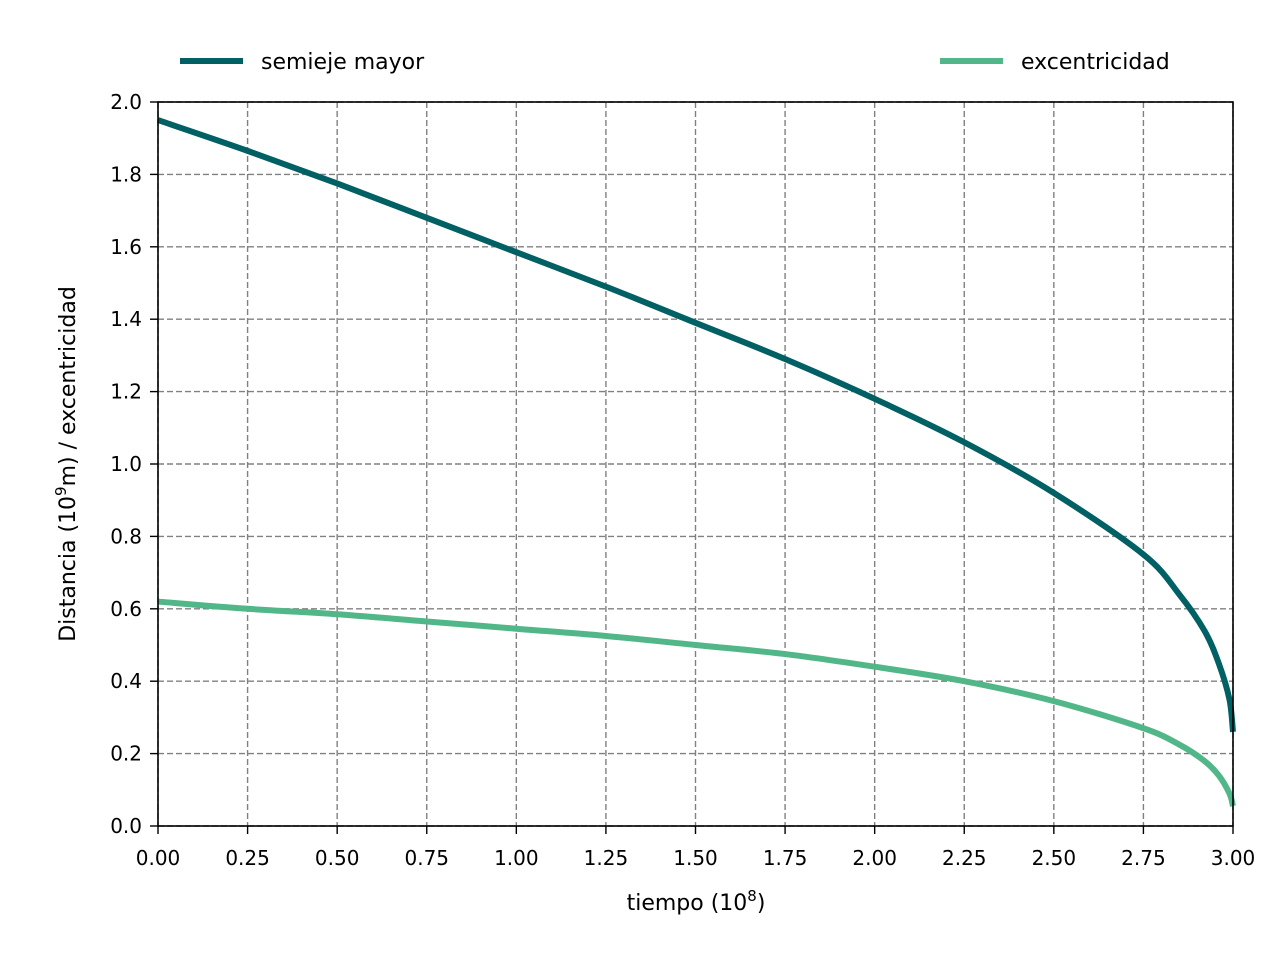  Describe the element at coordinates (158, 858) in the screenshot. I see `x-tick-label: 0.00` at that location.